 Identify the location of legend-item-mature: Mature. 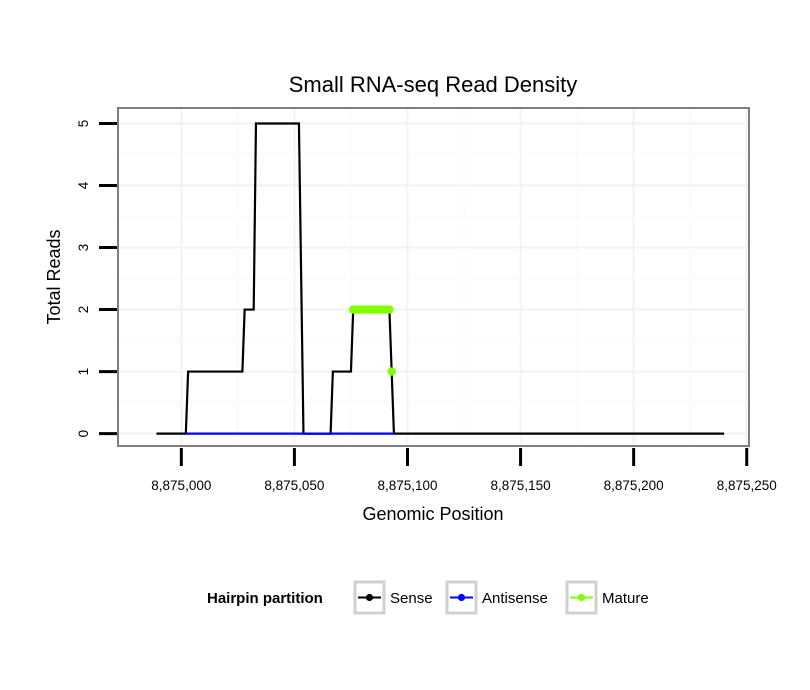
(607, 597).